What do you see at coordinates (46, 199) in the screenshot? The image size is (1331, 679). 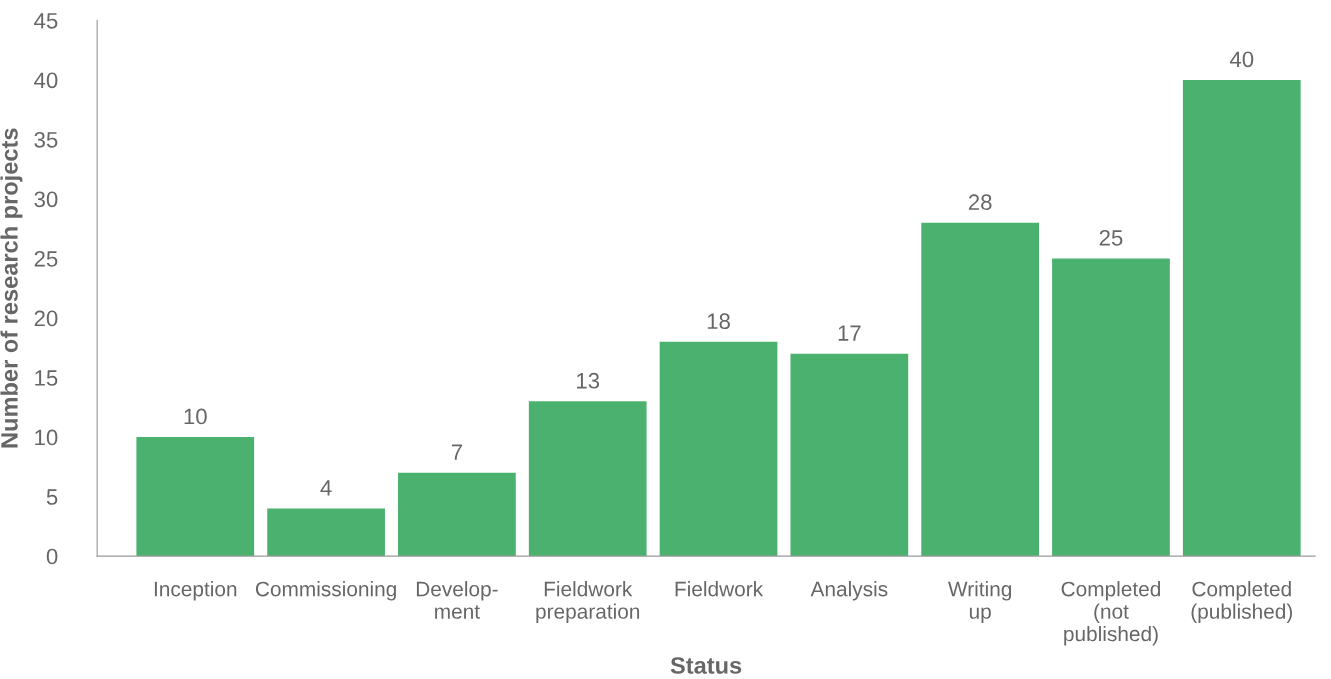 I see `y-tick-label: 30` at bounding box center [46, 199].